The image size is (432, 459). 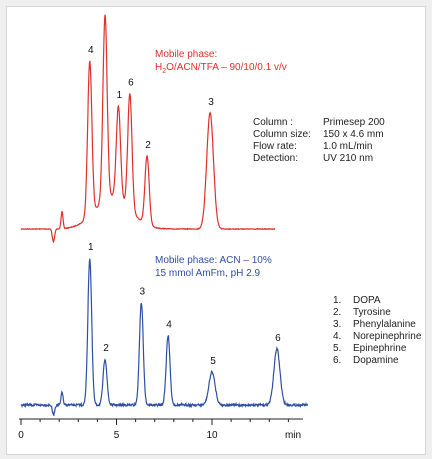 What do you see at coordinates (337, 348) in the screenshot?
I see `legend-number: 5.` at bounding box center [337, 348].